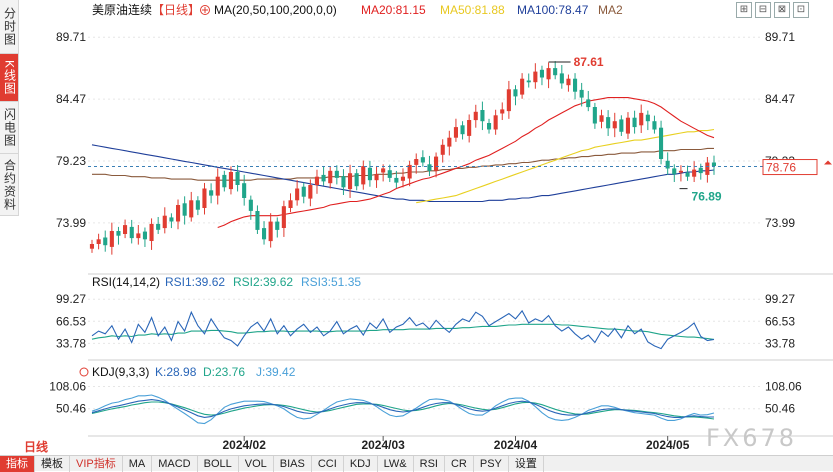  Describe the element at coordinates (668, 445) in the screenshot. I see `time-tick-label: 2024/05` at that location.